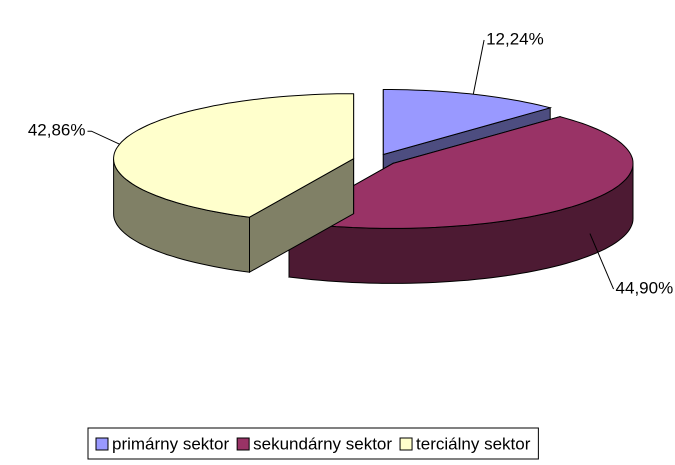 This screenshot has height=465, width=675. Describe the element at coordinates (645, 288) in the screenshot. I see `data-label: 44,90%` at that location.